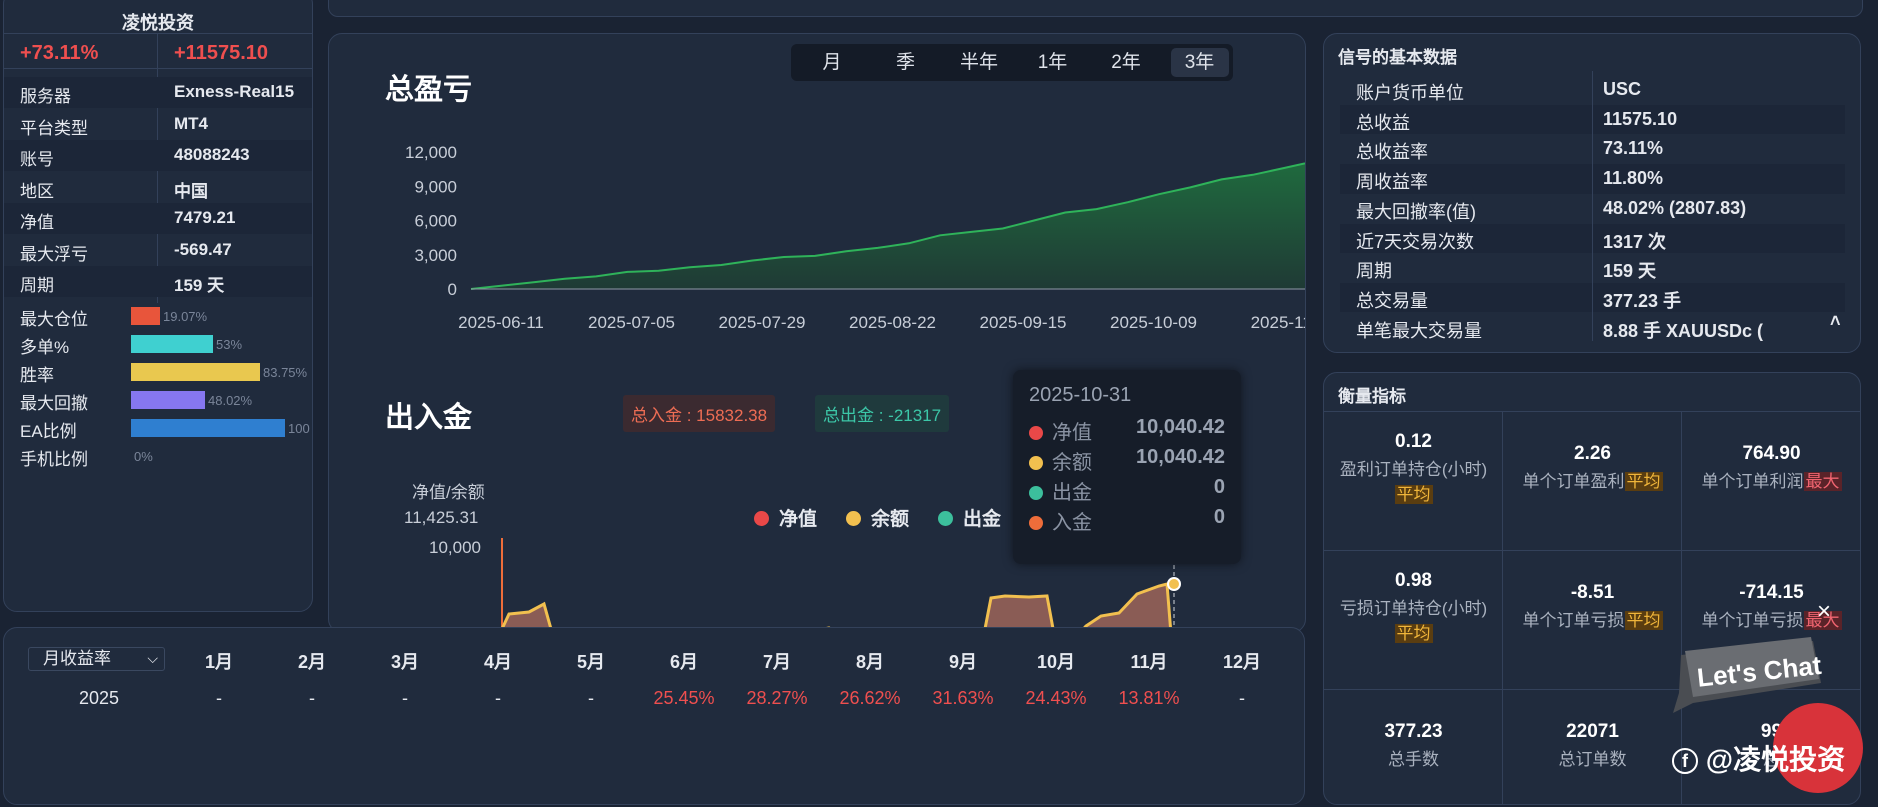 The image size is (1878, 807). Describe the element at coordinates (777, 698) in the screenshot. I see `month-value: 28.27%` at that location.